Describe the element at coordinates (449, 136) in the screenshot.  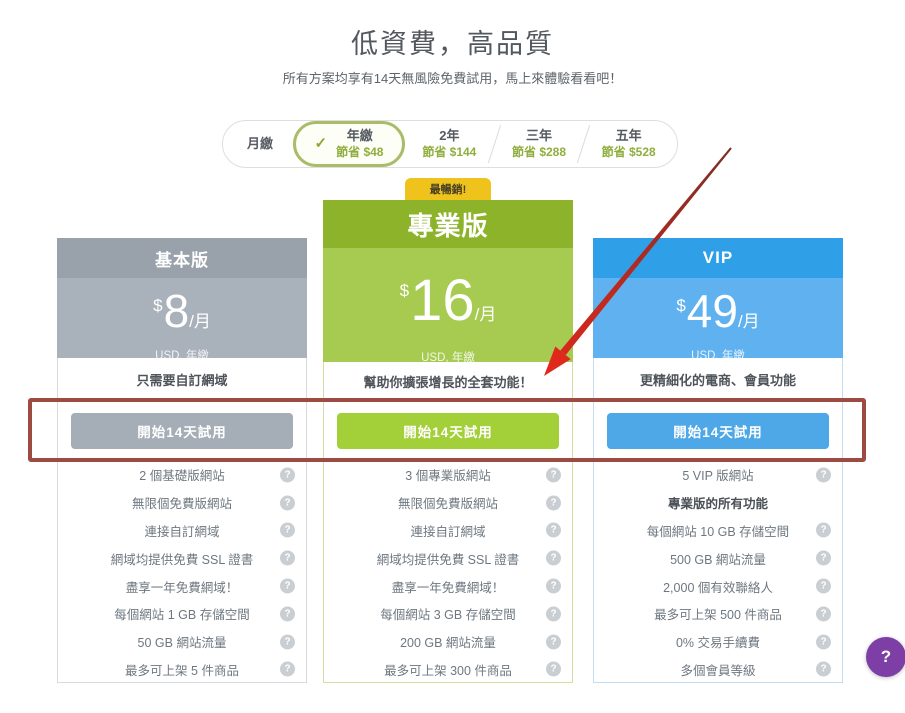
I see `billing-option-label: 2年` at that location.